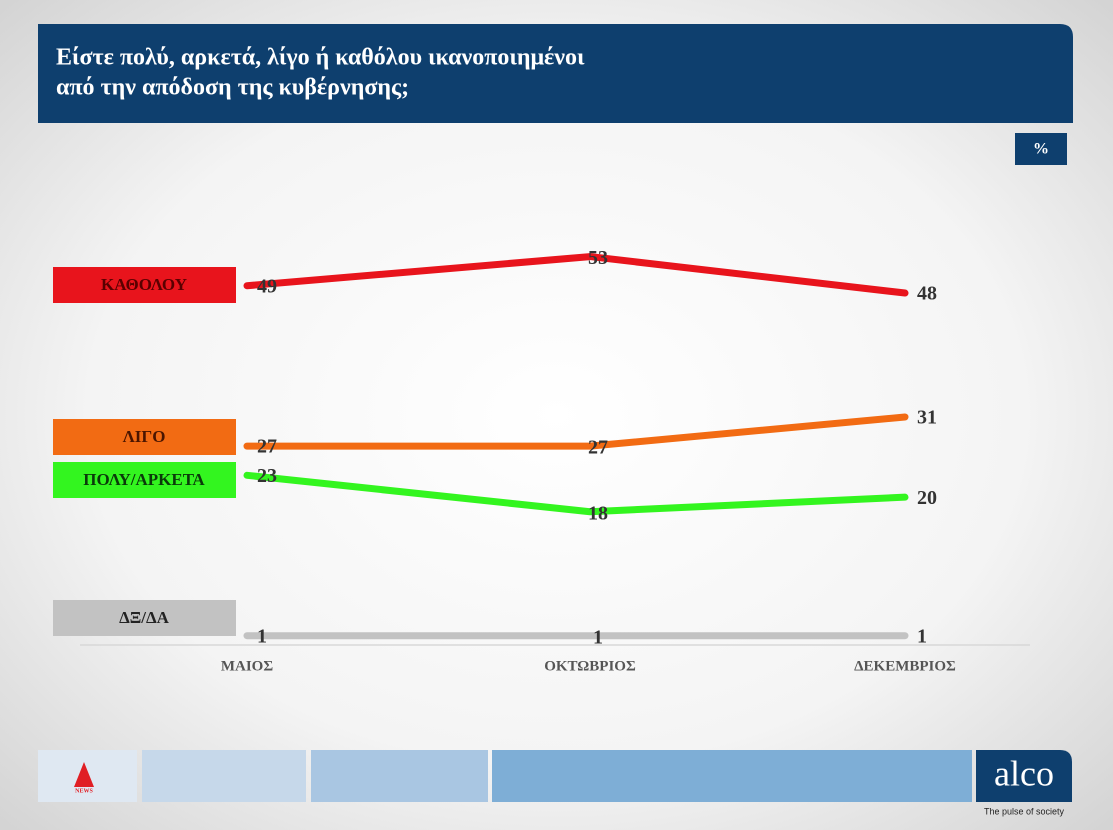 This screenshot has height=830, width=1113. What do you see at coordinates (598, 258) in the screenshot?
I see `value-label: 53` at bounding box center [598, 258].